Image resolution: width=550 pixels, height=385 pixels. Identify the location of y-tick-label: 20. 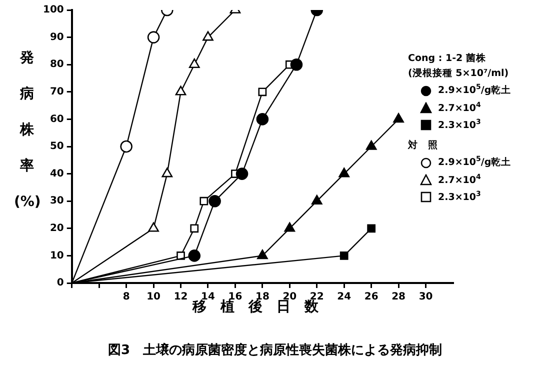
(57, 228).